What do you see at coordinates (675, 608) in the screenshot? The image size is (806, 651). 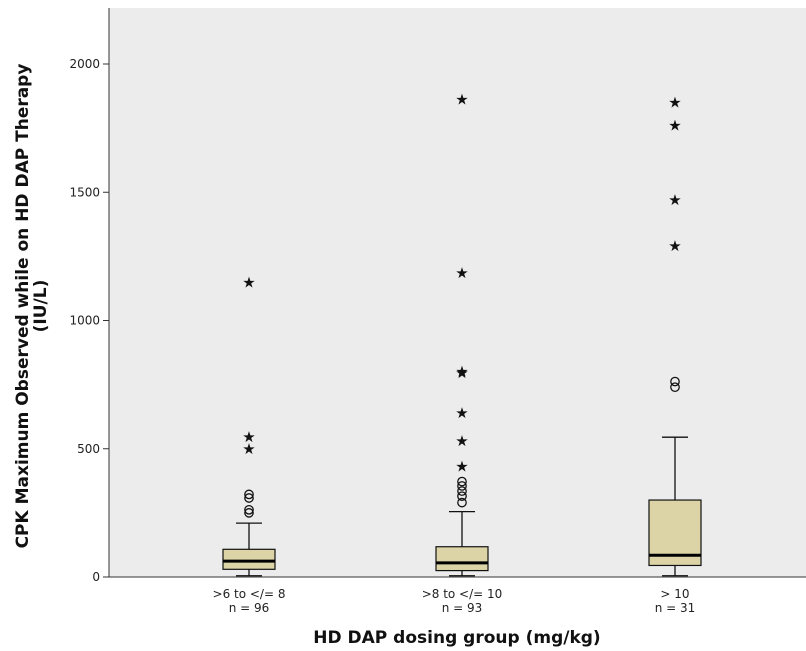 I see `x-category-n-label: n = 31` at bounding box center [675, 608].